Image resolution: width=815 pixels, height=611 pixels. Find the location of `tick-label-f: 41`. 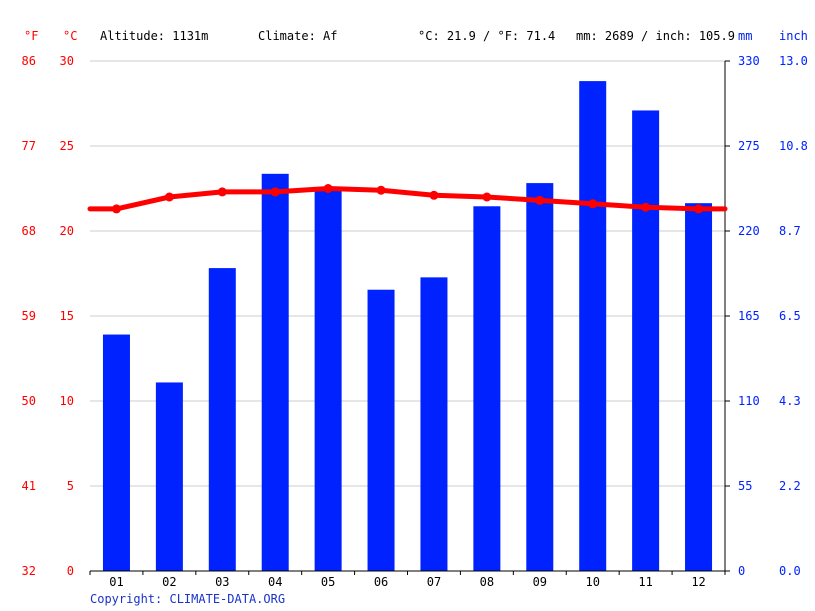

tick-label-f: 41 is located at coordinates (29, 486).